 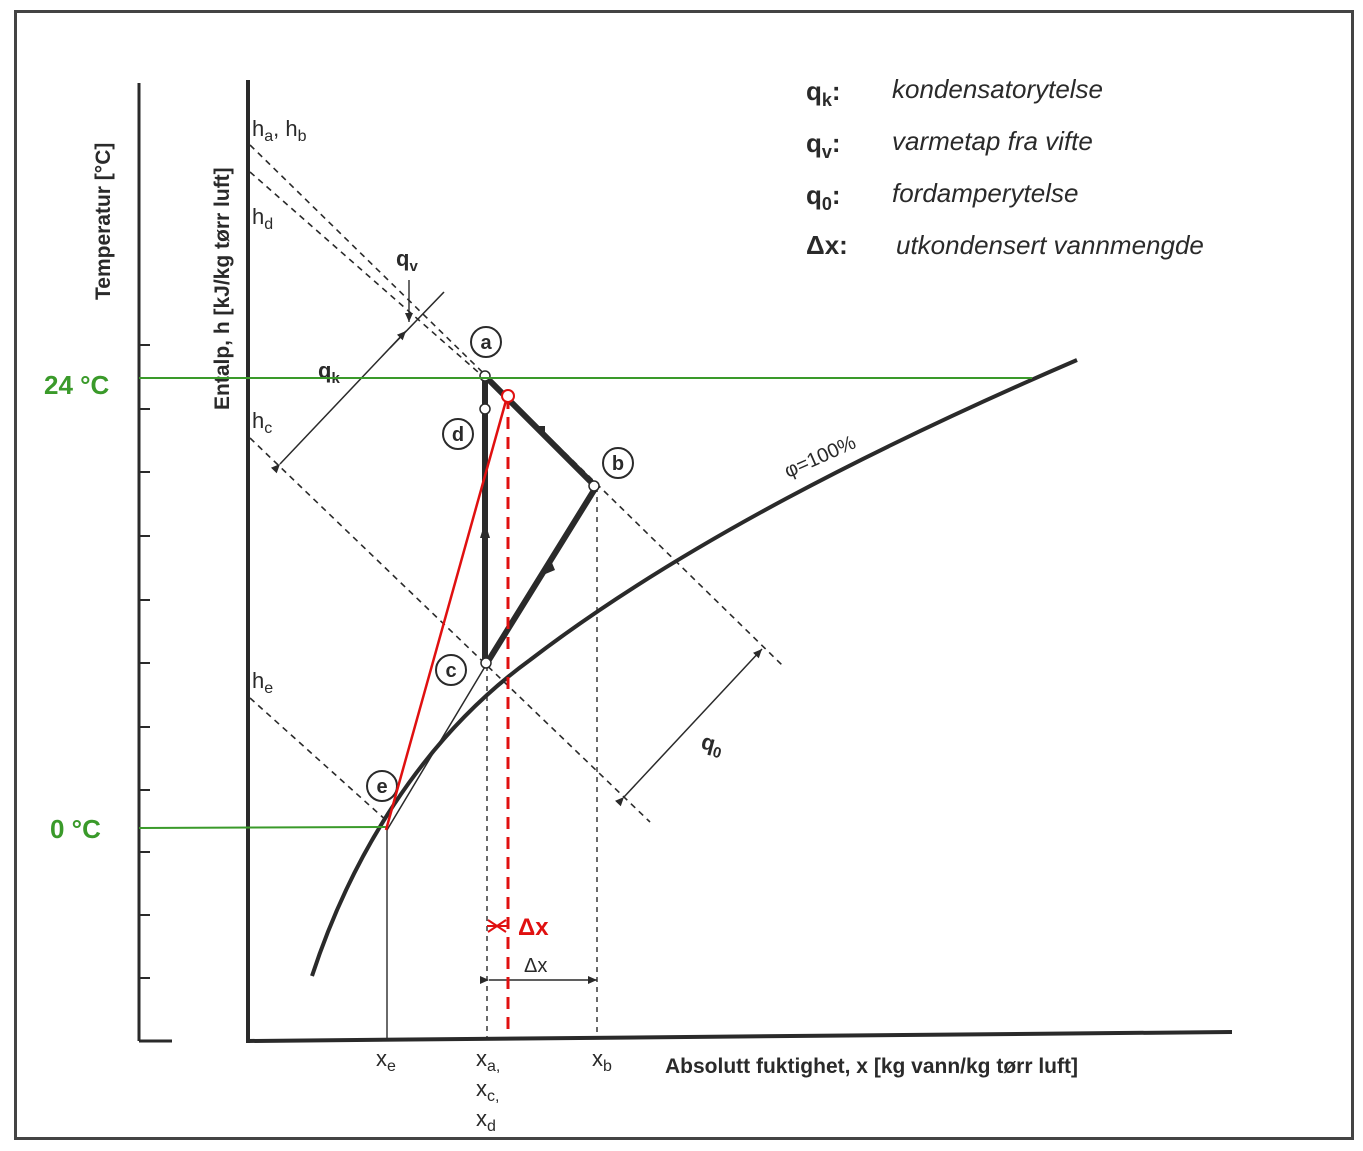 What do you see at coordinates (985, 193) in the screenshot?
I see `legend-text-q0: fordamperytelse` at bounding box center [985, 193].